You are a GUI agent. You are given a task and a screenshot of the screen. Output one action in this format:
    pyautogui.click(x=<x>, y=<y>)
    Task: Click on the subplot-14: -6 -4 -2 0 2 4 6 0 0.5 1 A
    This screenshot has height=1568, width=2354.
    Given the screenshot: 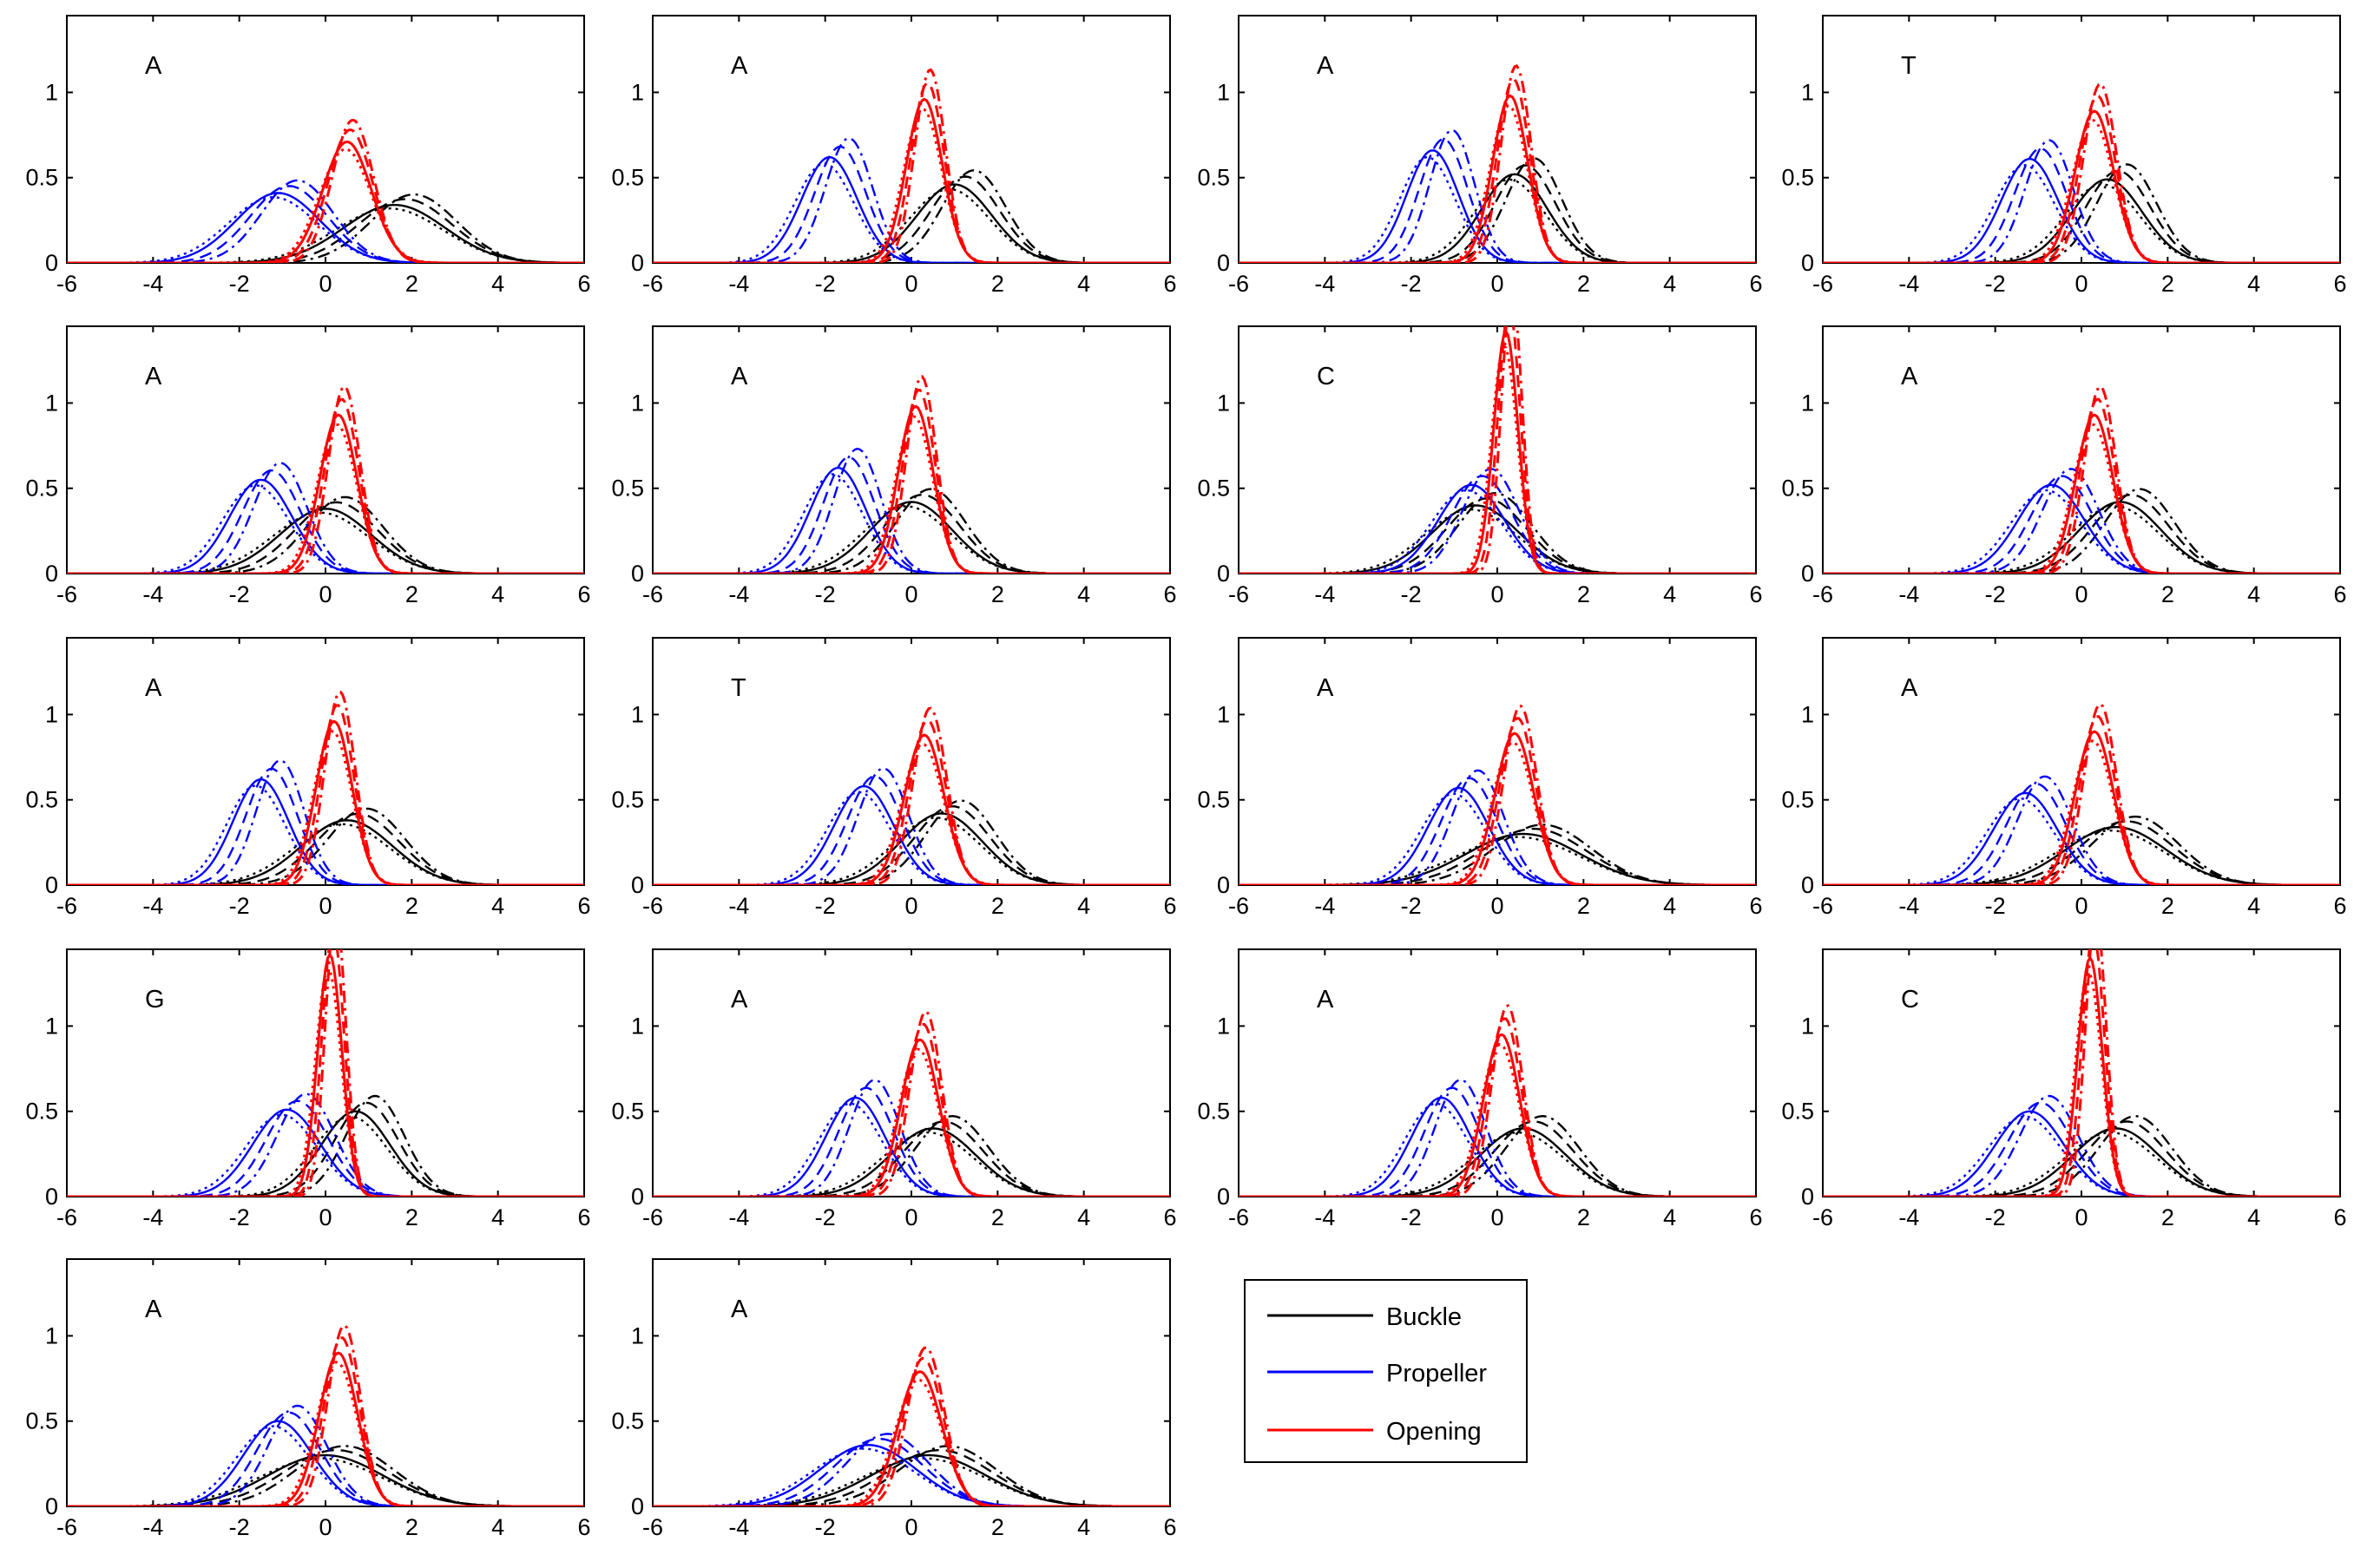 What is the action you would take?
    pyautogui.click(x=894, y=1089)
    